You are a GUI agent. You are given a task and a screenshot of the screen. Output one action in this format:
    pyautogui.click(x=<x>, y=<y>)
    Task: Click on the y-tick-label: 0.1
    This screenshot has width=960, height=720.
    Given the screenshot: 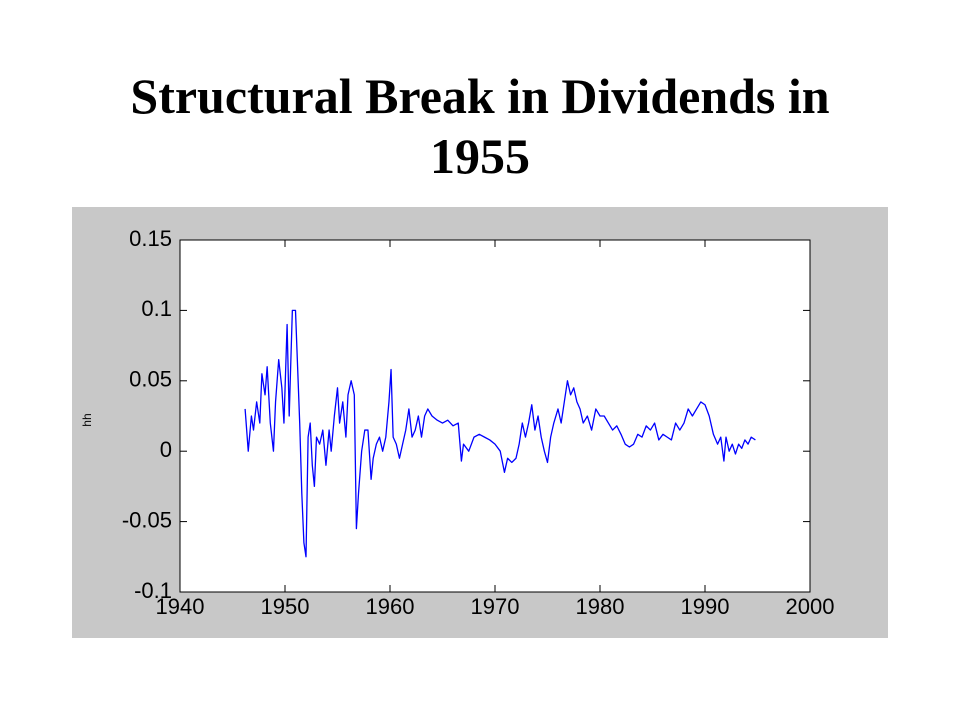 What is the action you would take?
    pyautogui.click(x=156, y=308)
    